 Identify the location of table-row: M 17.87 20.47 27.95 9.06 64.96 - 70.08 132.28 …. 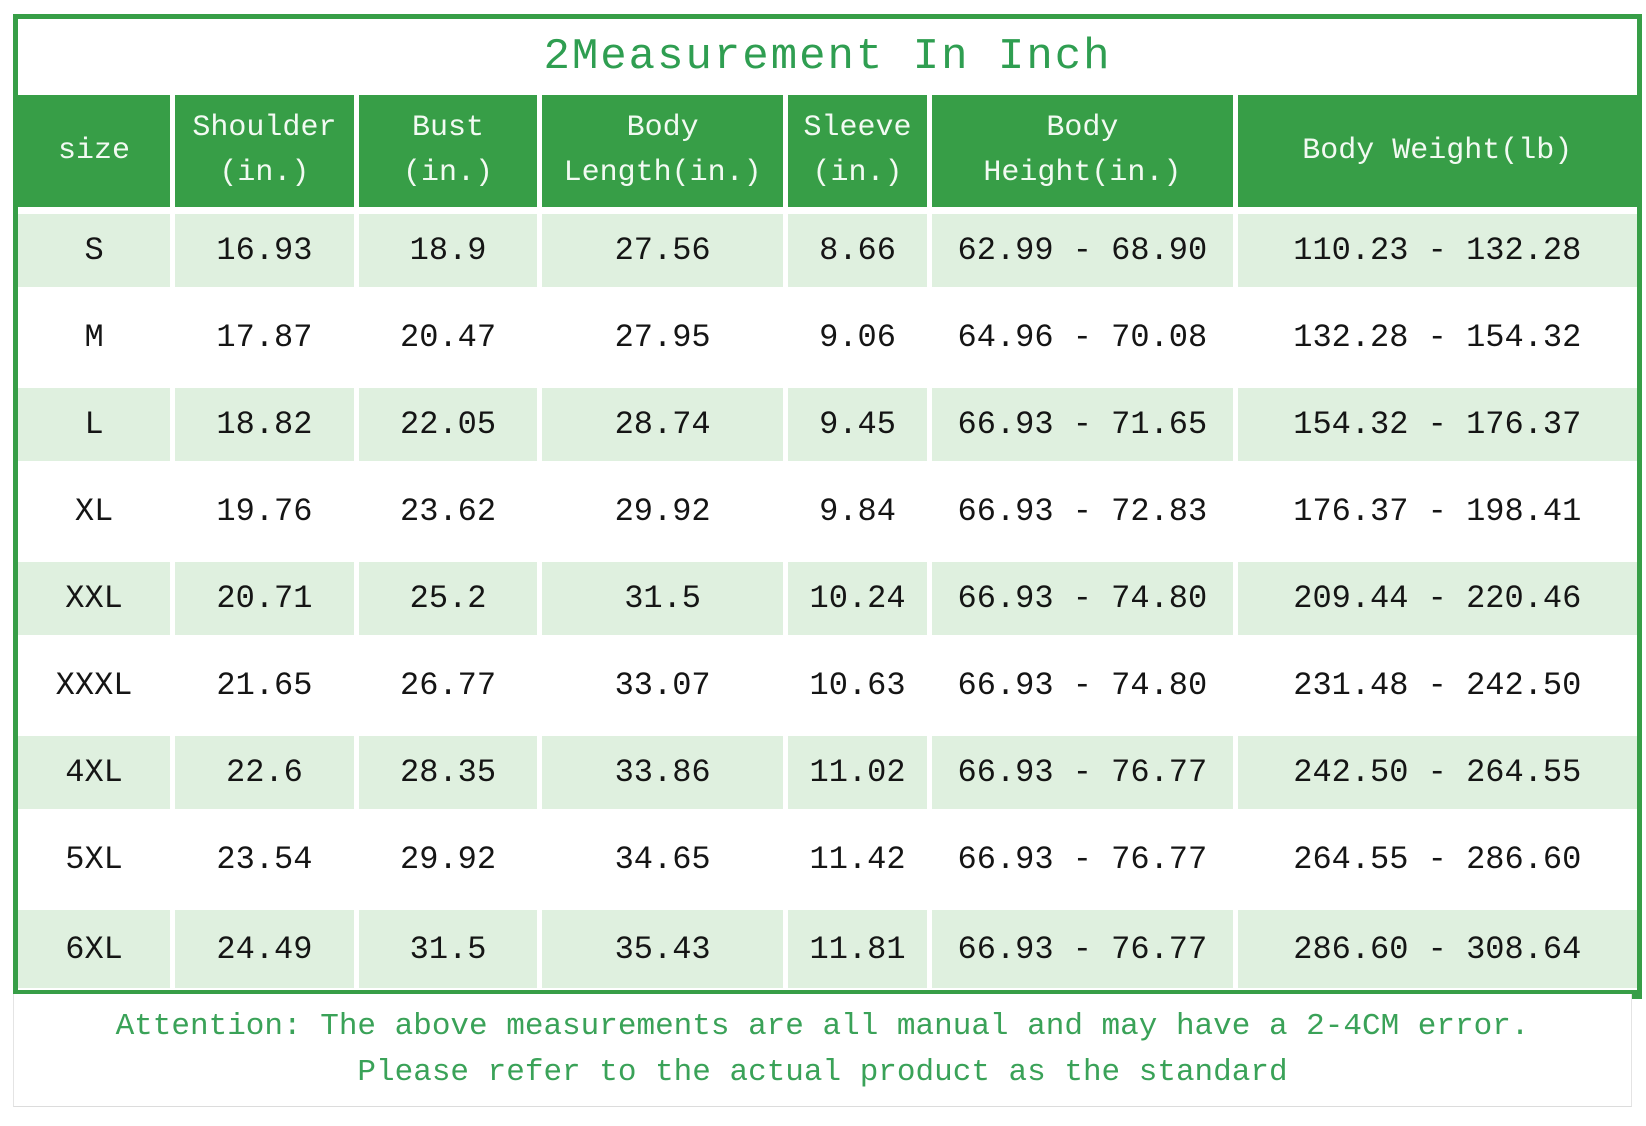
(827, 337).